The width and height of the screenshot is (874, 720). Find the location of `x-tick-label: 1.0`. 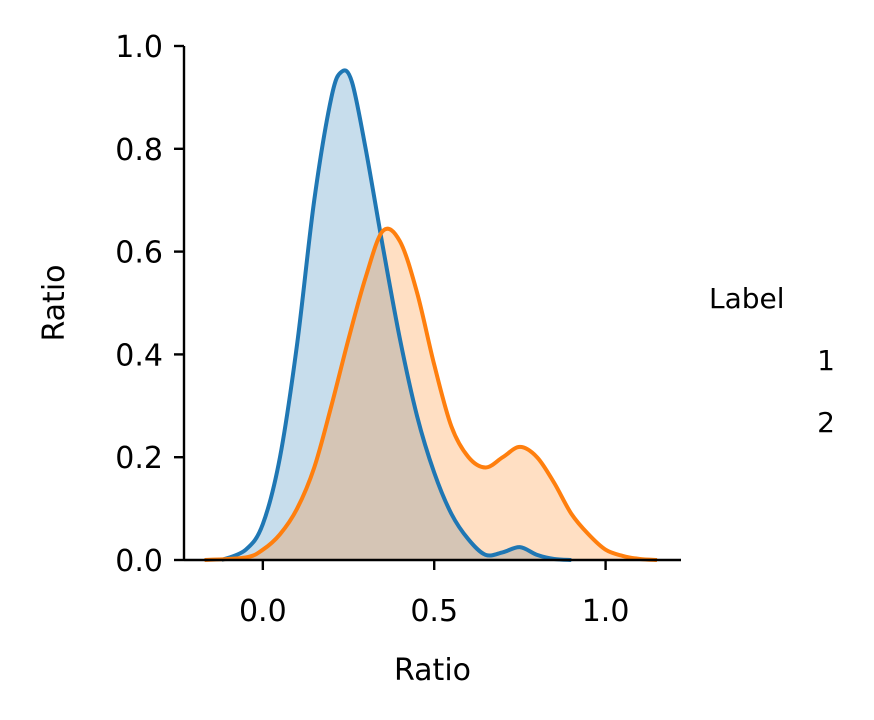

x-tick-label: 1.0 is located at coordinates (606, 611).